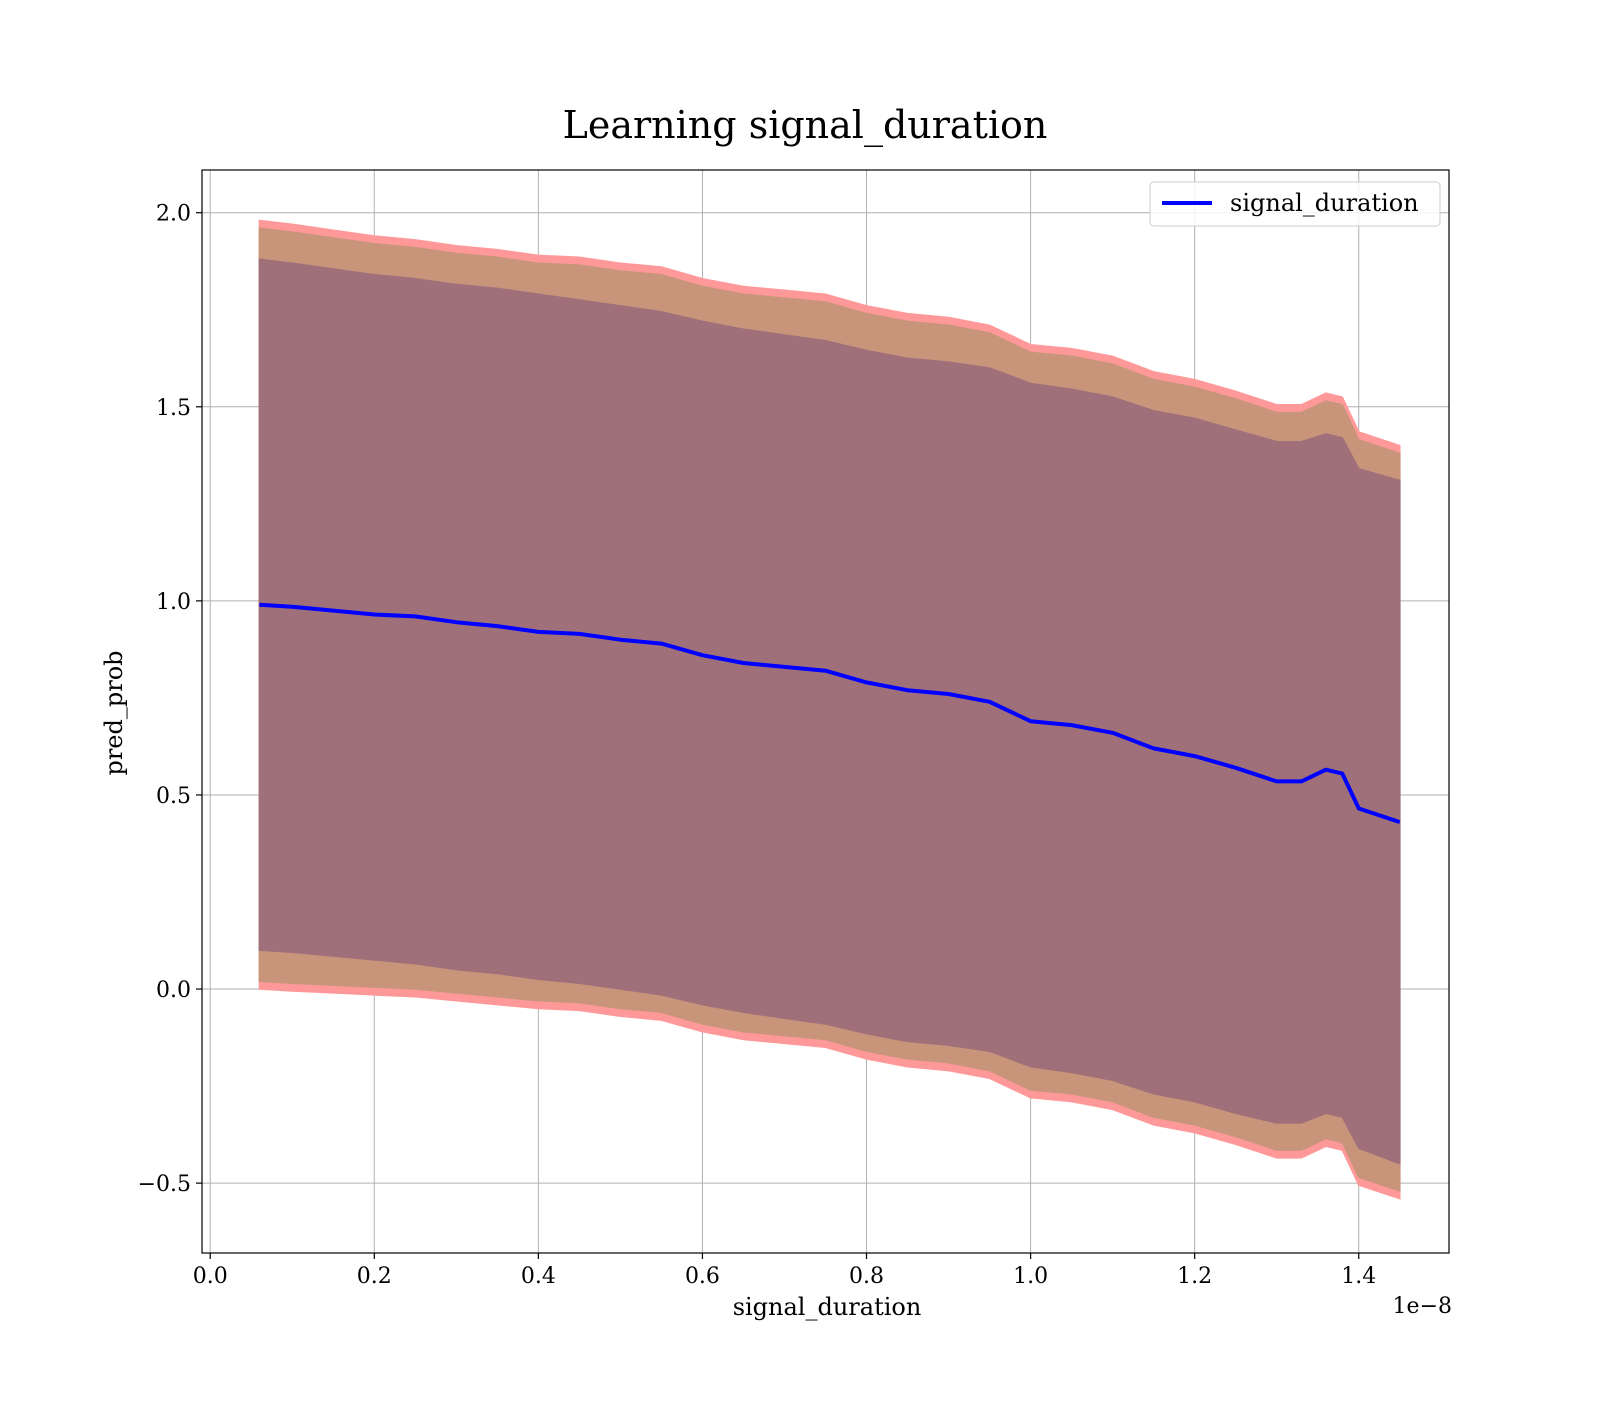 Image resolution: width=1600 pixels, height=1404 pixels. I want to click on x-tick-label: 0.8, so click(866, 1276).